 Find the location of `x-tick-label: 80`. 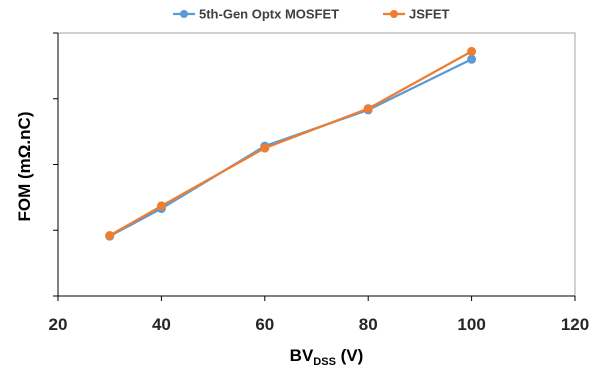

x-tick-label: 80 is located at coordinates (368, 324).